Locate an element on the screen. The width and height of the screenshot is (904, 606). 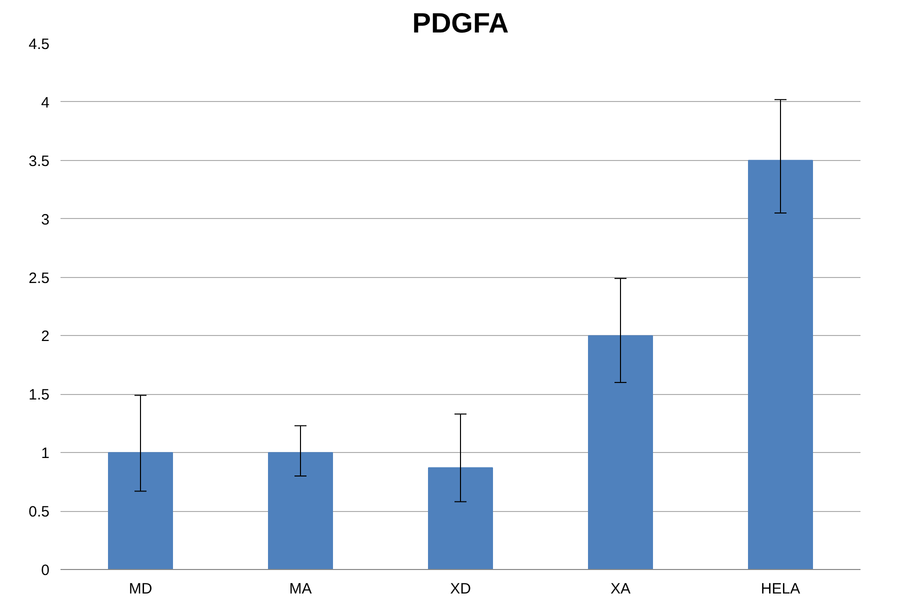
y-tick-label: 2 is located at coordinates (45, 337).